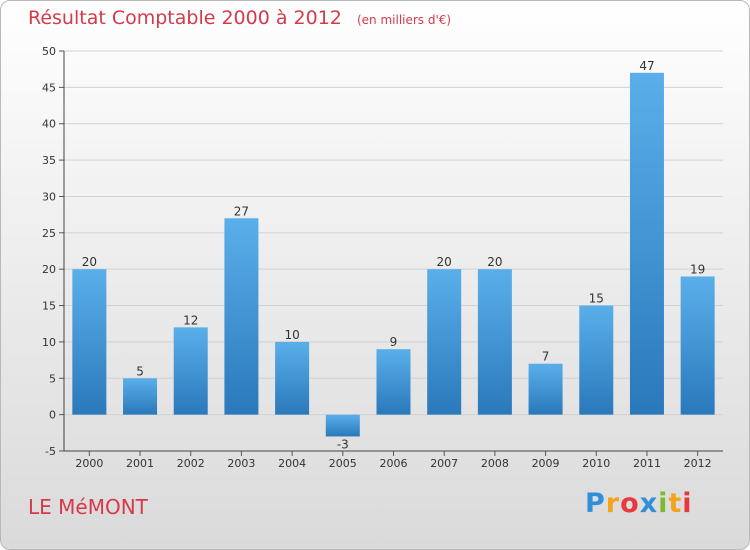 Image resolution: width=750 pixels, height=550 pixels. I want to click on logo-letter: o, so click(630, 503).